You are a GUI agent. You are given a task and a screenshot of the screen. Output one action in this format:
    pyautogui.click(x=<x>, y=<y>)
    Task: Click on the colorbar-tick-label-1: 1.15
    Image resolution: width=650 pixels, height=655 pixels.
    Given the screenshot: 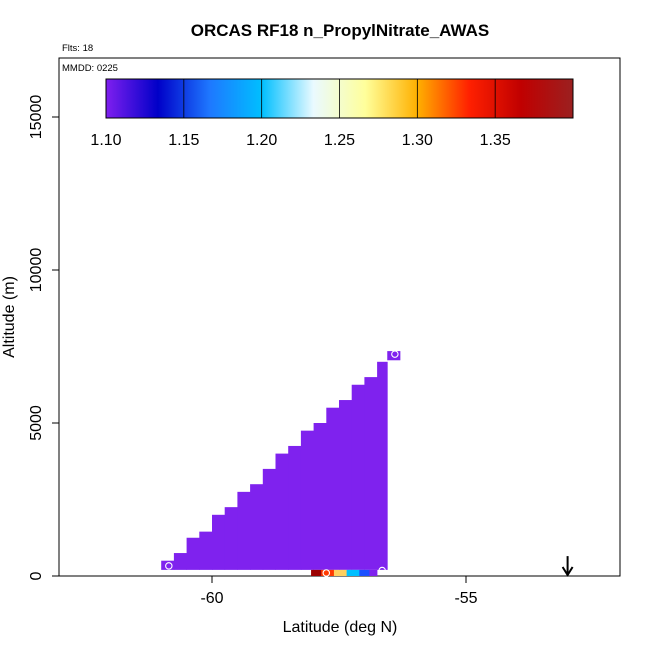 What is the action you would take?
    pyautogui.click(x=183, y=140)
    